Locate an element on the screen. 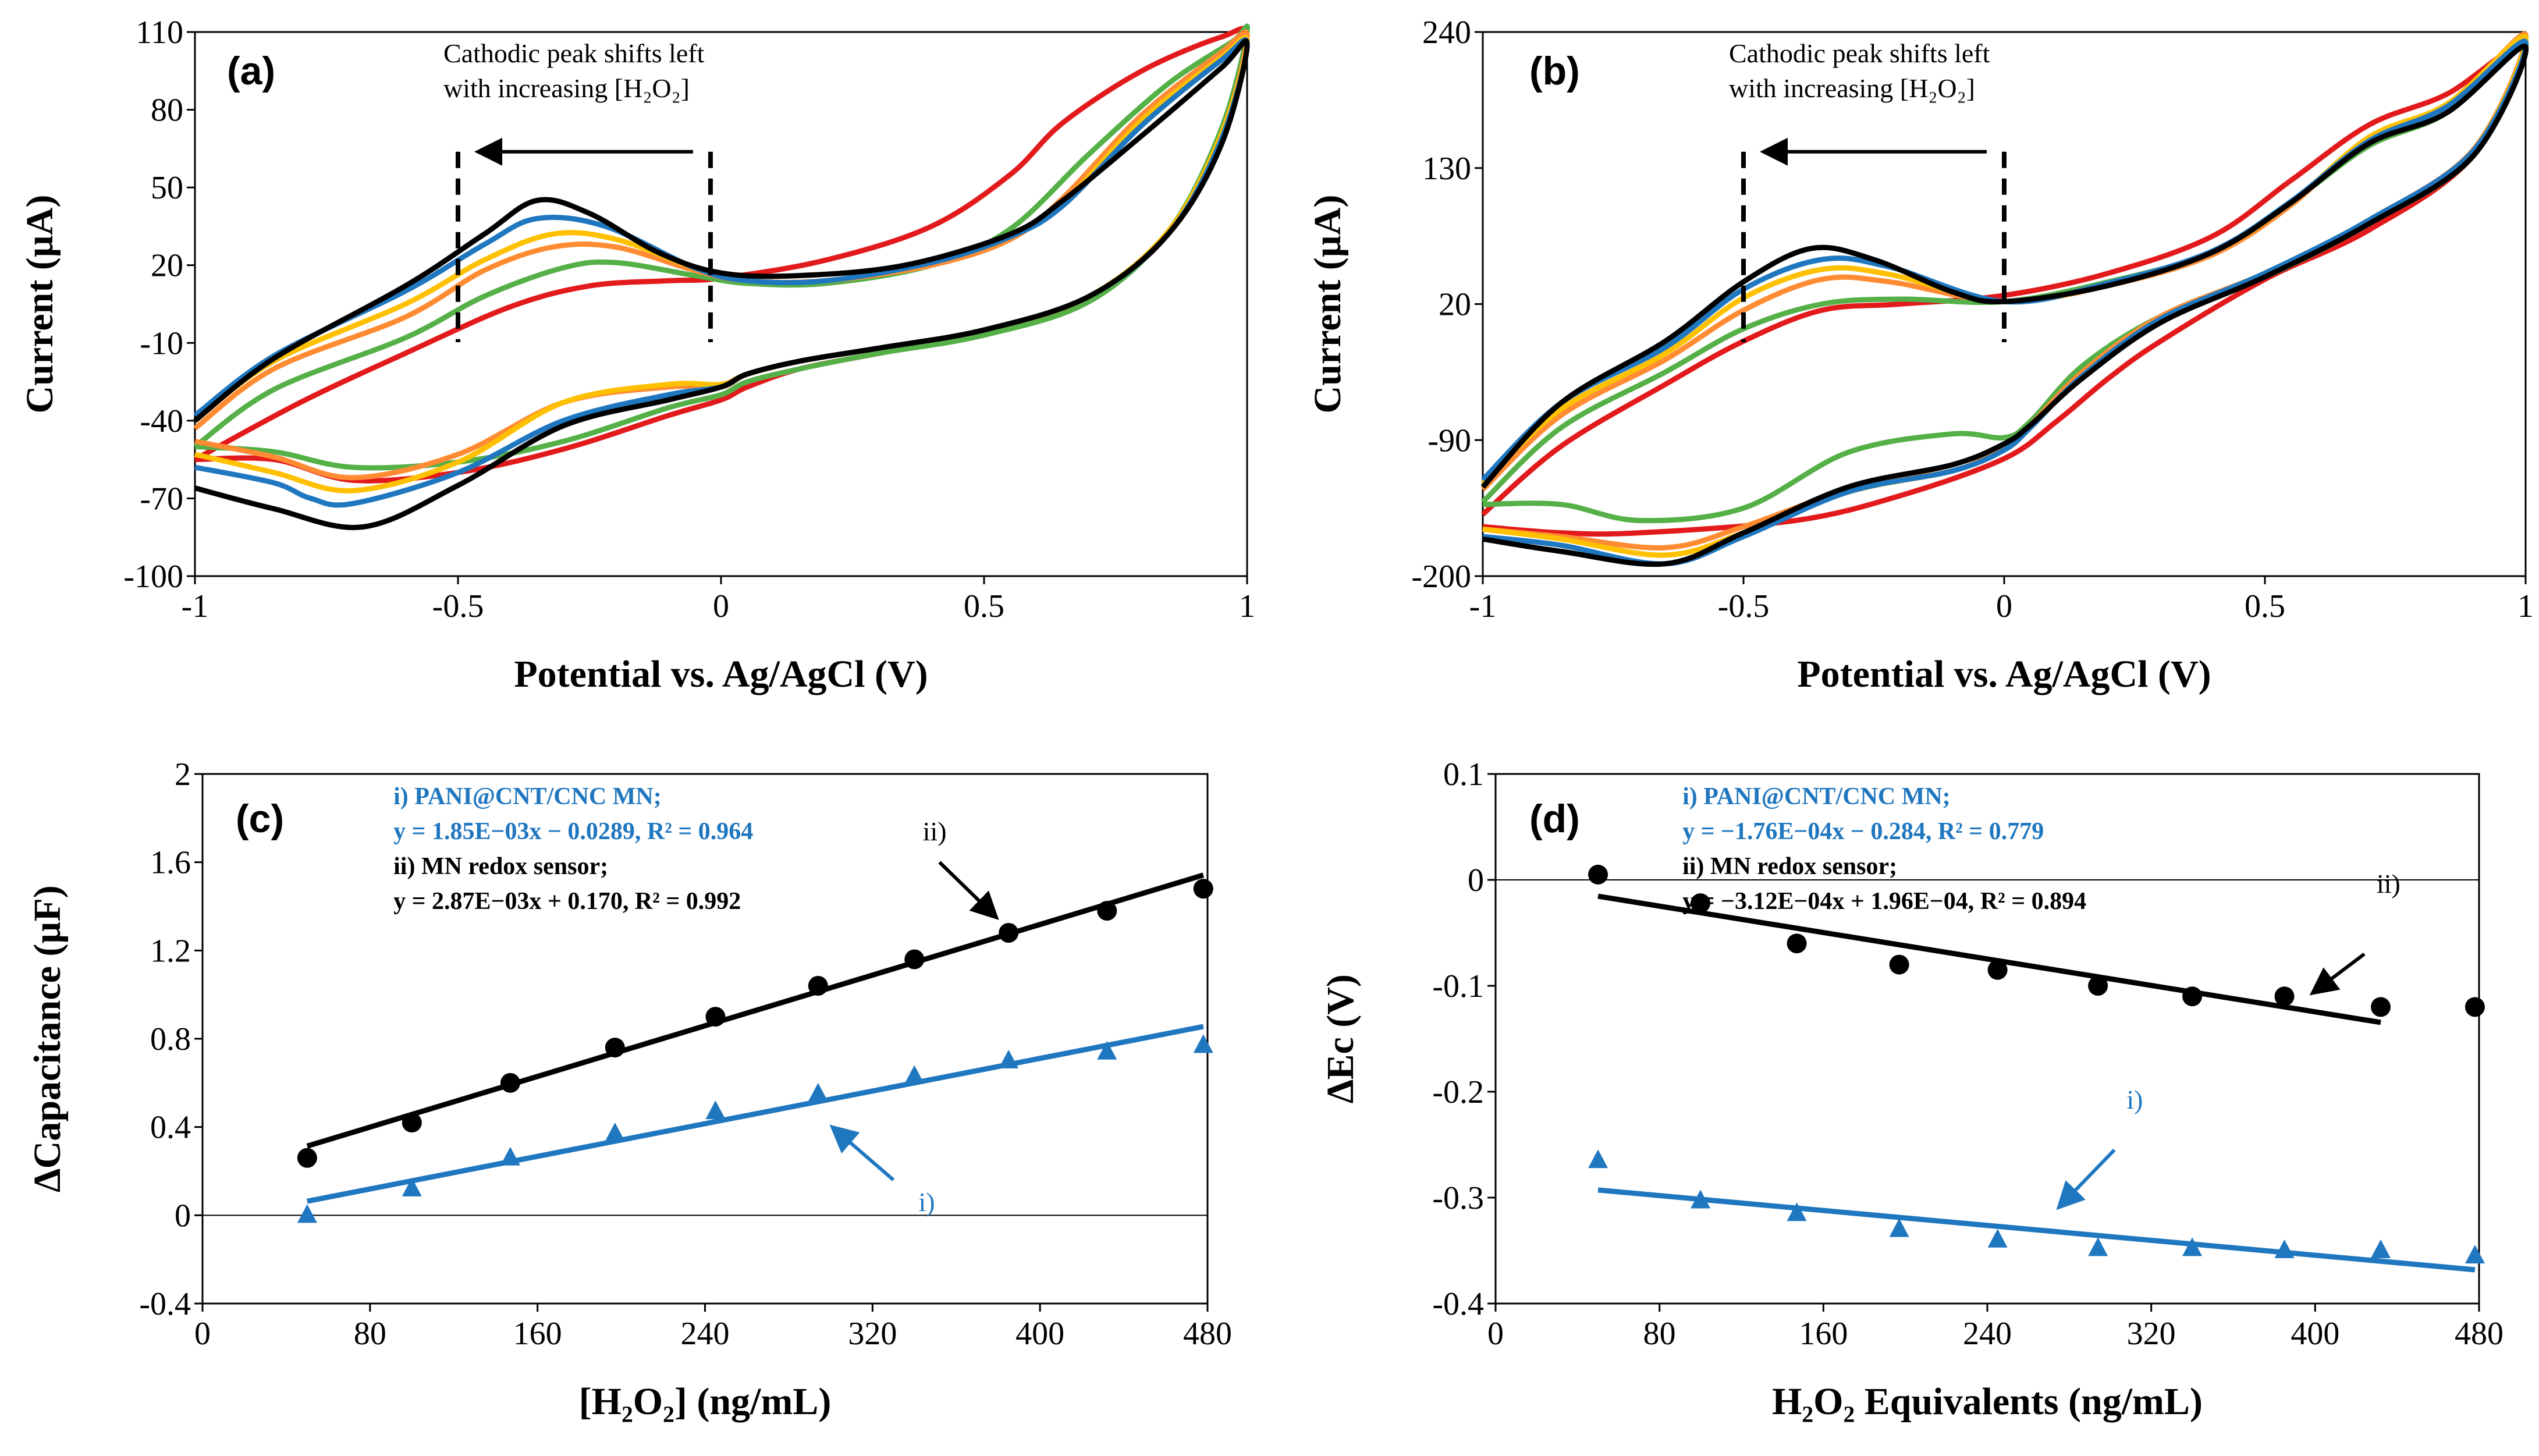 The image size is (2539, 1456). y-tick-label: 1.6 is located at coordinates (170, 863).